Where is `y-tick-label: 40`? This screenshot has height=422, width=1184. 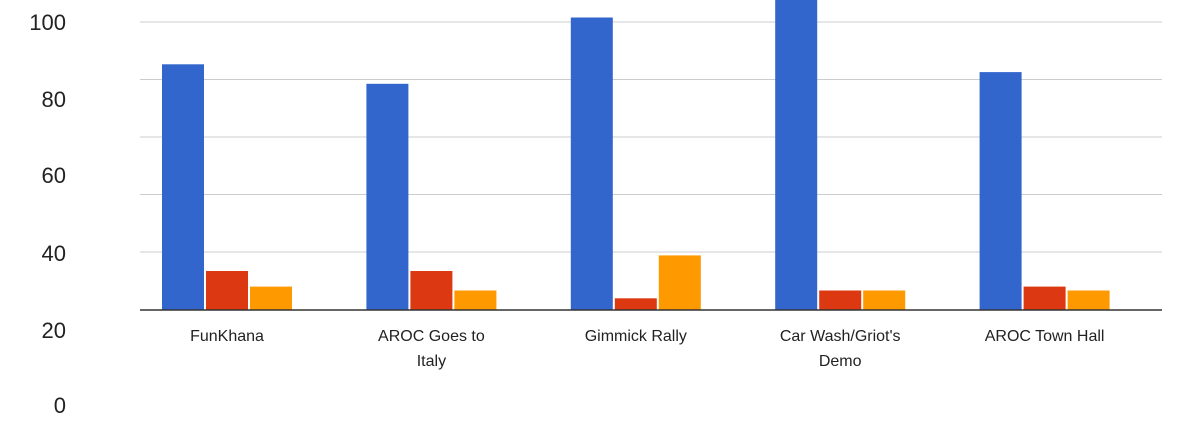 y-tick-label: 40 is located at coordinates (54, 253).